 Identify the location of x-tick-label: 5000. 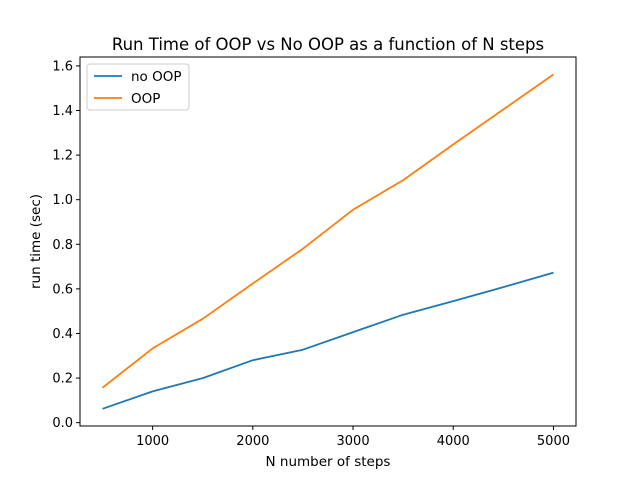
(553, 441).